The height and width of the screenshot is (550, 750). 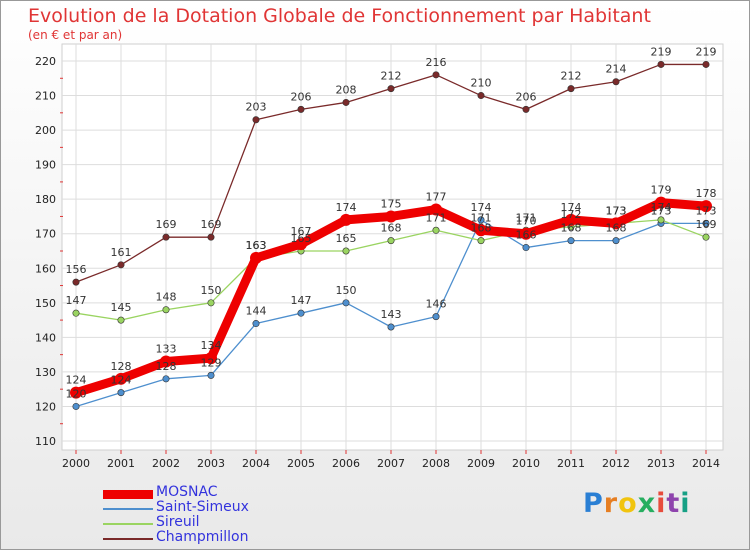 I want to click on y-tick-label: 180, so click(x=45, y=199).